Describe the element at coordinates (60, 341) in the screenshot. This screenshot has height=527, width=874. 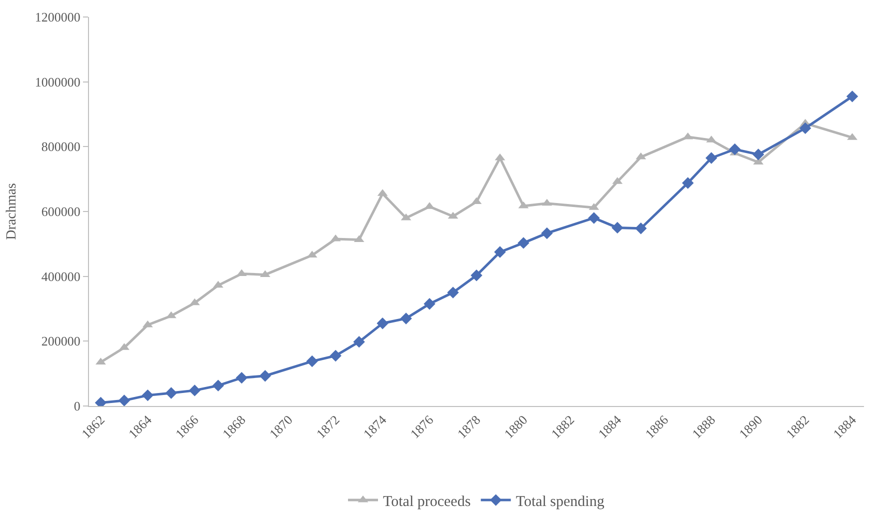
I see `y-tick-label: 200000` at that location.